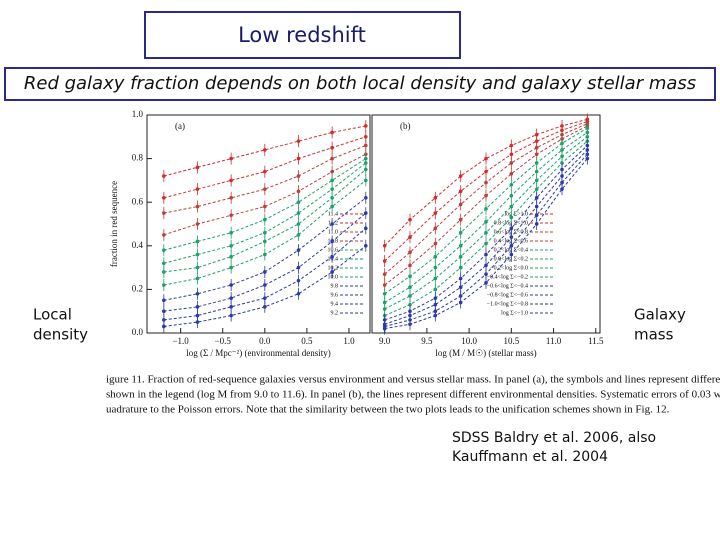 The height and width of the screenshot is (540, 720). Describe the element at coordinates (654, 335) in the screenshot. I see `right-label: mass` at that location.